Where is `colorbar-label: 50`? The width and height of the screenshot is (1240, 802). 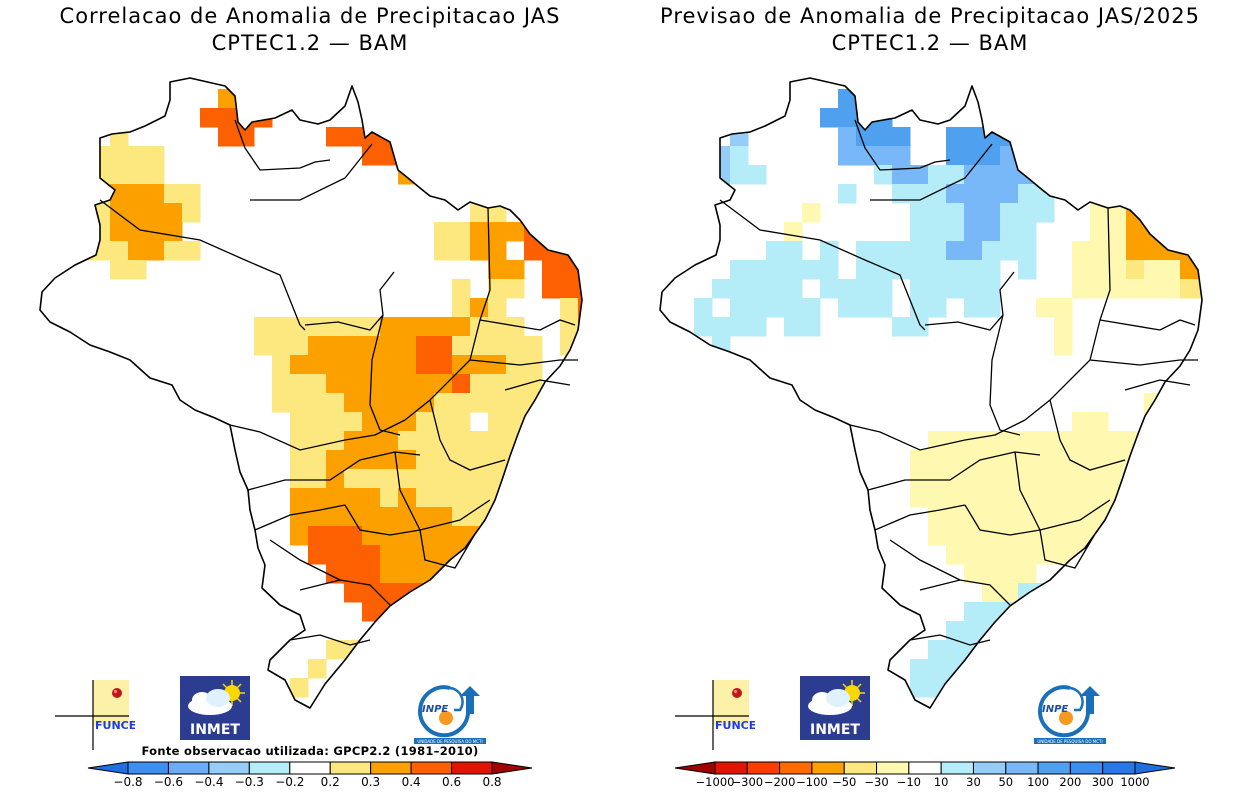 colorbar-label: 50 is located at coordinates (1005, 782).